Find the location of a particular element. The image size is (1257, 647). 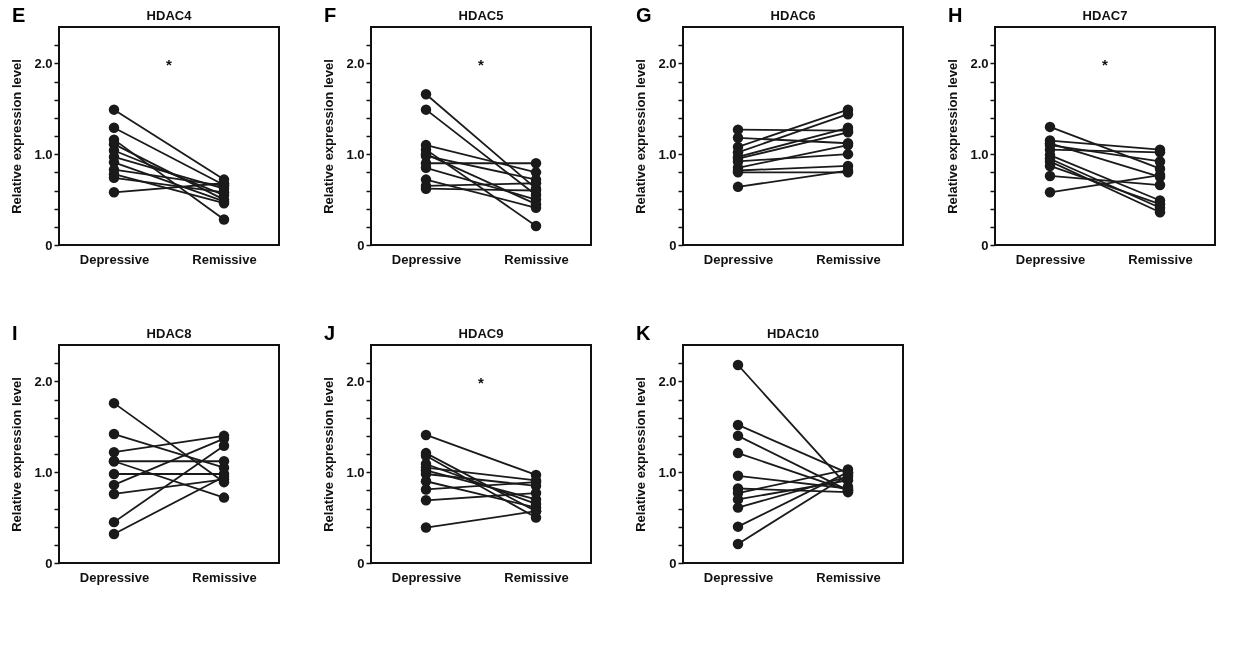

chart-subtitle: HDAC4 is located at coordinates (169, 15).